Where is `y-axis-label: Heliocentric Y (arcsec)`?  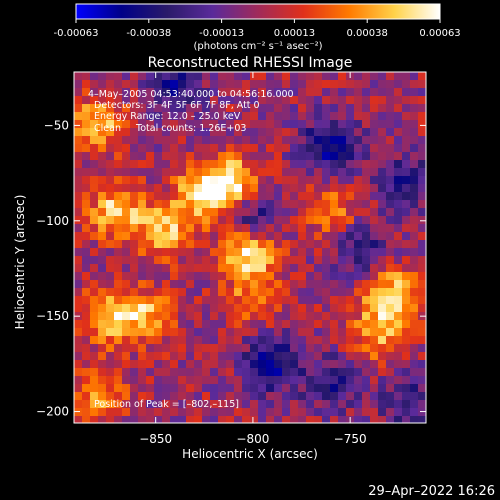 y-axis-label: Heliocentric Y (arcsec) is located at coordinates (20, 262).